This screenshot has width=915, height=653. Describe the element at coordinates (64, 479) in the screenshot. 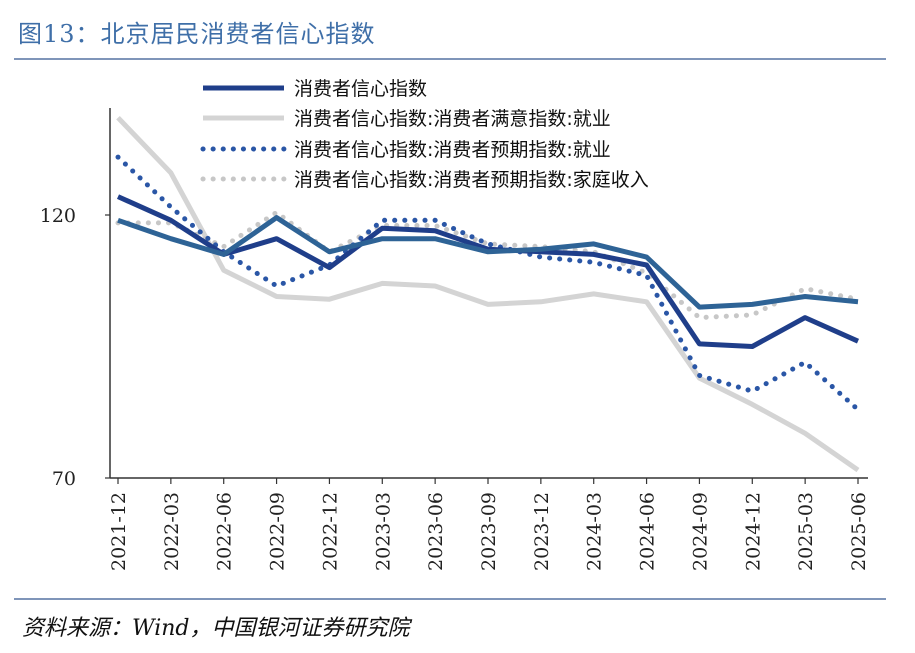

I see `y-tick-label: 70` at that location.